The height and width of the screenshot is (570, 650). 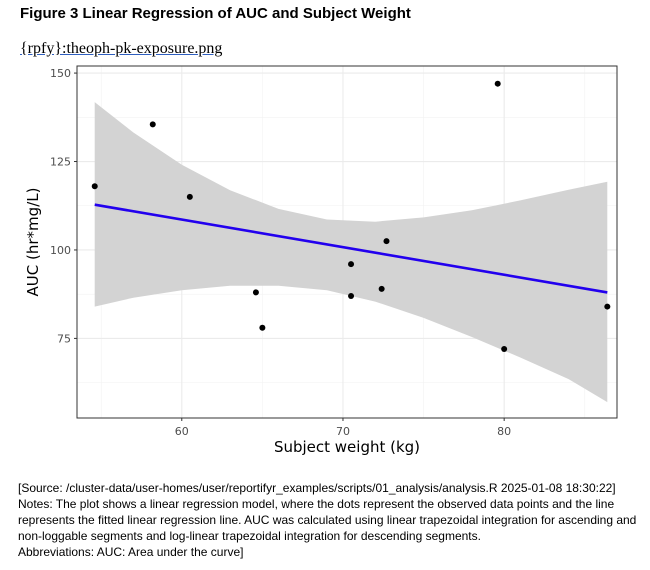 I want to click on x-tick-label: 80, so click(x=504, y=431).